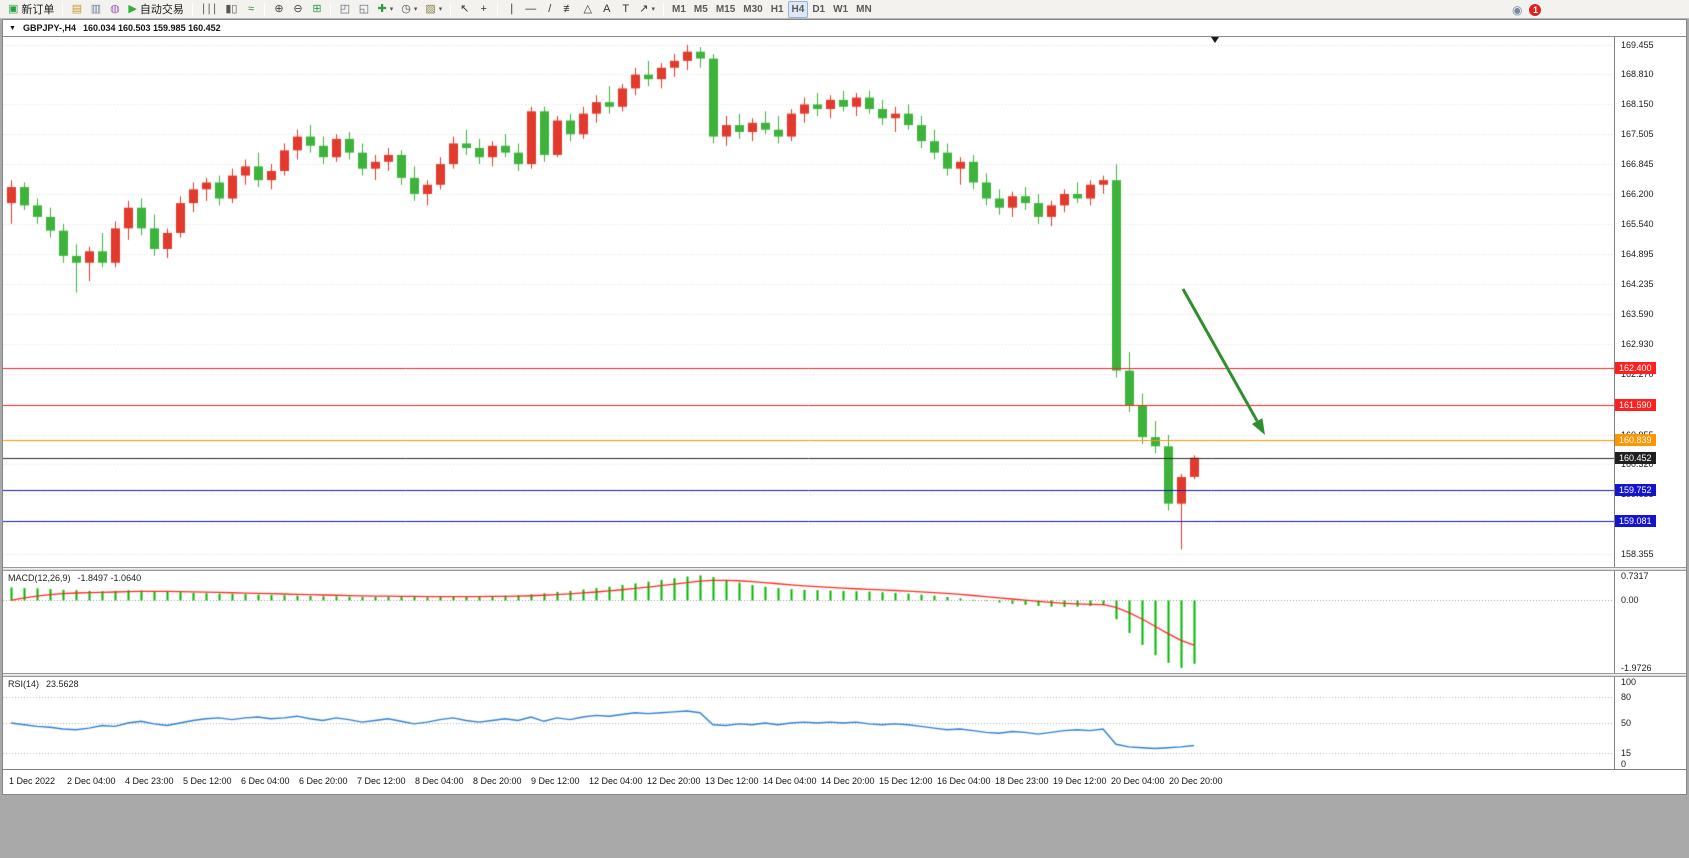 The image size is (1689, 858). What do you see at coordinates (1630, 600) in the screenshot?
I see `macd-axis-label: 0.00` at bounding box center [1630, 600].